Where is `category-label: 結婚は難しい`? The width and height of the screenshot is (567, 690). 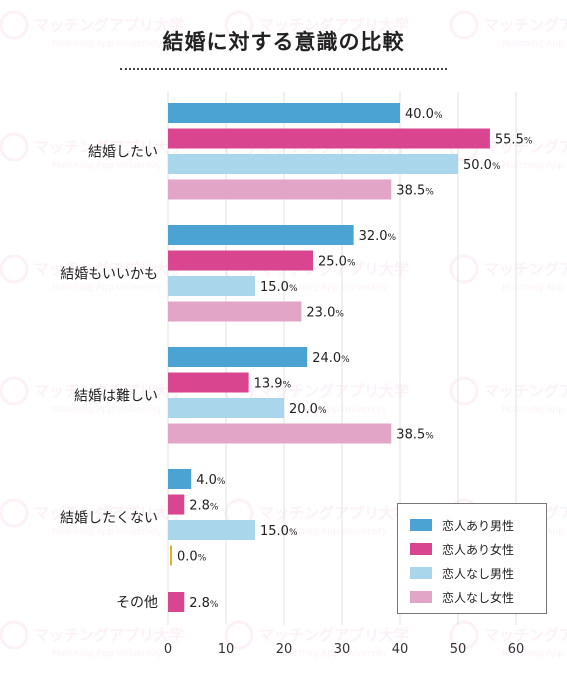 category-label: 結婚は難しい is located at coordinates (116, 396).